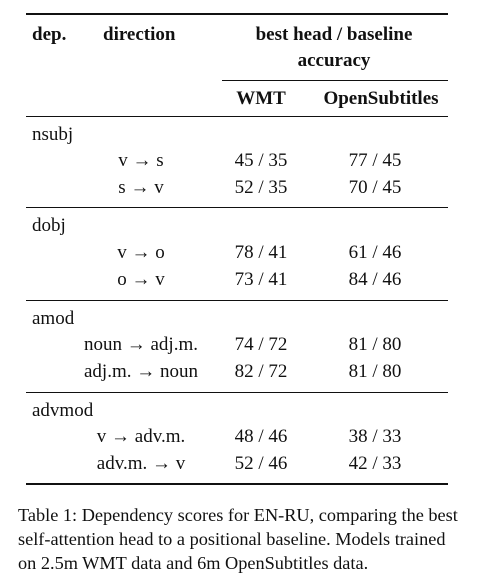 This screenshot has height=580, width=482. I want to click on direction-cell: v → s, so click(141, 160).